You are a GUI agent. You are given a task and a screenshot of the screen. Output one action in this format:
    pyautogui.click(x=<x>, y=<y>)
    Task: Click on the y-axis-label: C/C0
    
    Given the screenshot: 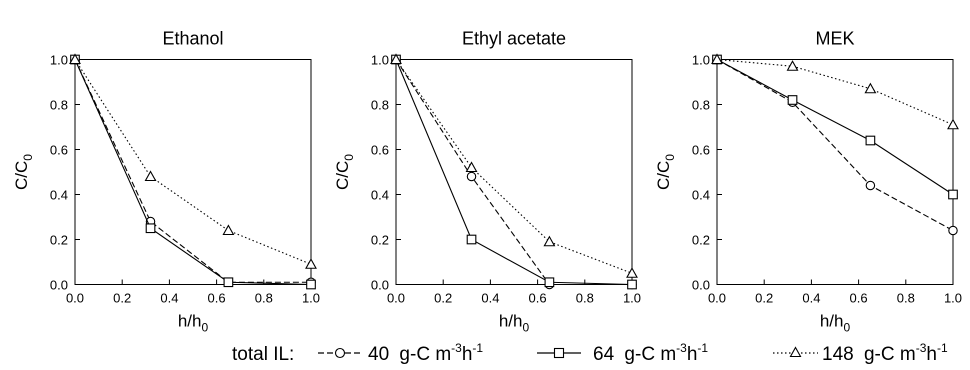 What is the action you would take?
    pyautogui.click(x=344, y=172)
    